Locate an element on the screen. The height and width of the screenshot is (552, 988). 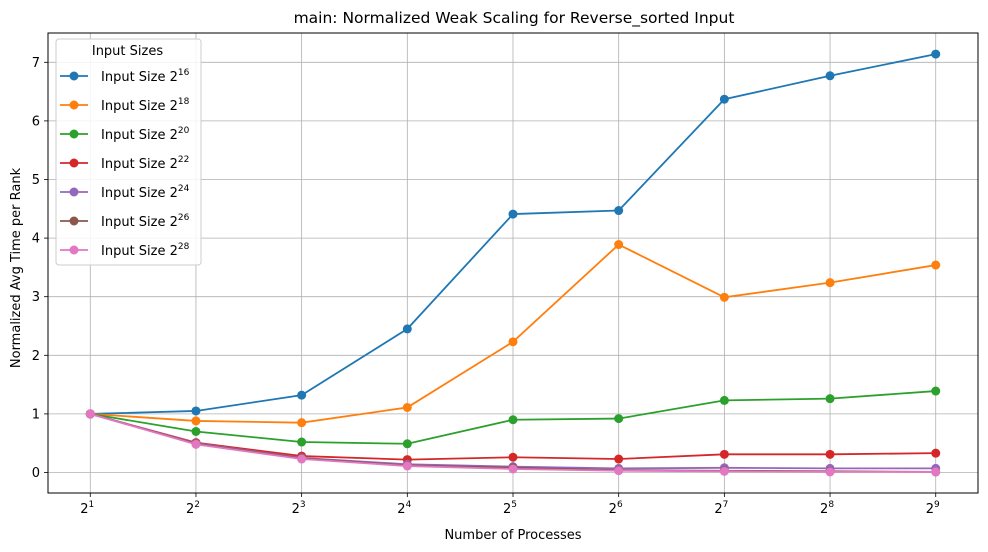
legend-label: Input Size 228 is located at coordinates (145, 250).